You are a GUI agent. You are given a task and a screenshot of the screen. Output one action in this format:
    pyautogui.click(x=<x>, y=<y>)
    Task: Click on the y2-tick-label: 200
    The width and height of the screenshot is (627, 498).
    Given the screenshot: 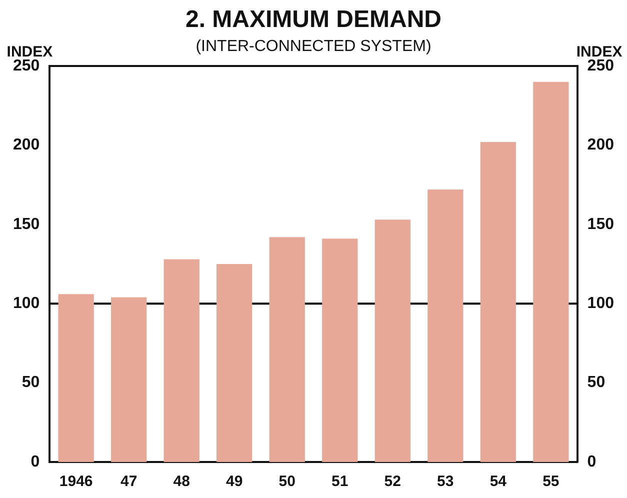 What is the action you would take?
    pyautogui.click(x=600, y=145)
    